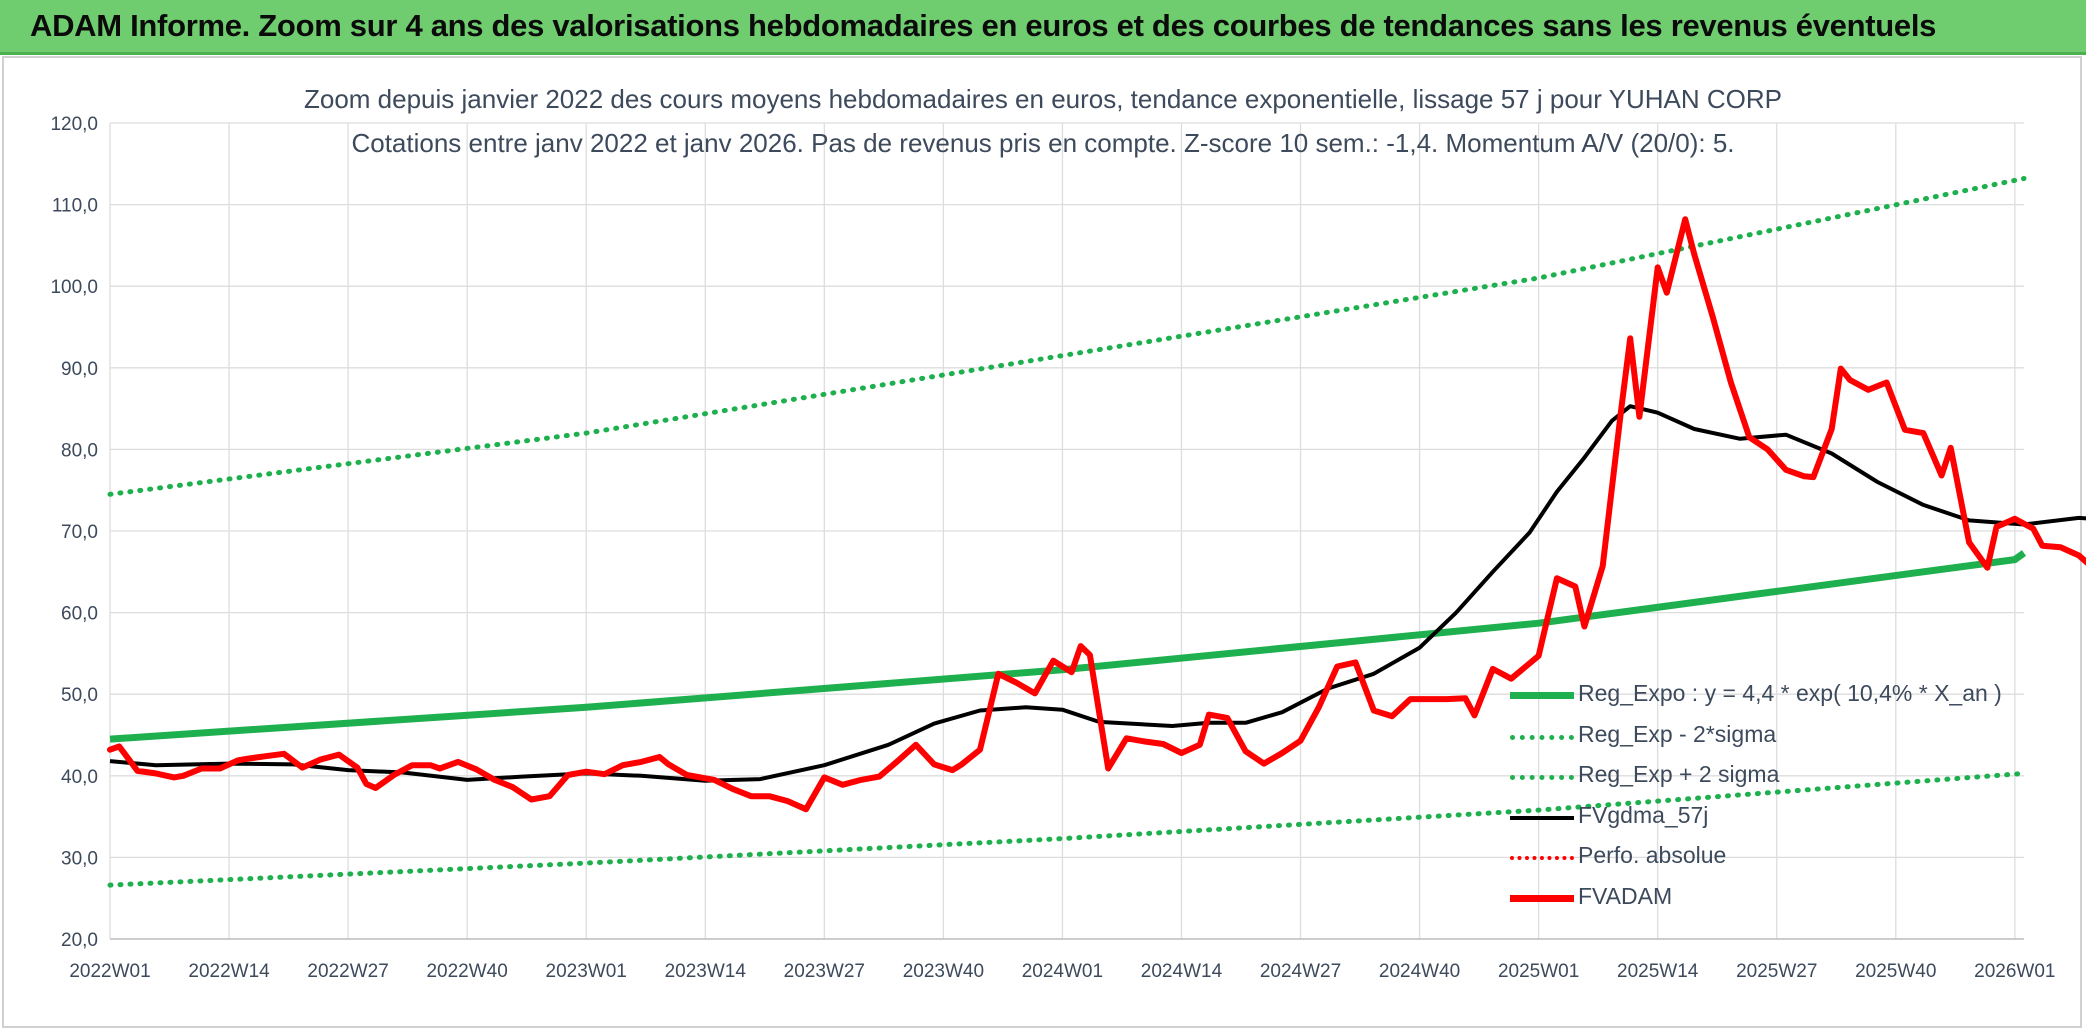 Image resolution: width=2086 pixels, height=1031 pixels. What do you see at coordinates (1677, 733) in the screenshot?
I see `legend-label-reg-exp-minus: Reg_Exp - 2*sigma` at bounding box center [1677, 733].